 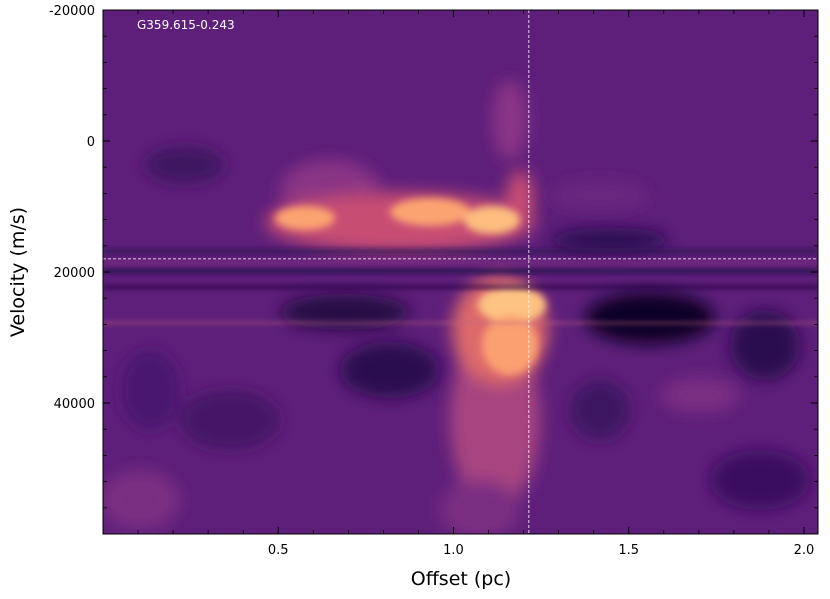 What do you see at coordinates (804, 550) in the screenshot?
I see `x-tick-label: 2.0` at bounding box center [804, 550].